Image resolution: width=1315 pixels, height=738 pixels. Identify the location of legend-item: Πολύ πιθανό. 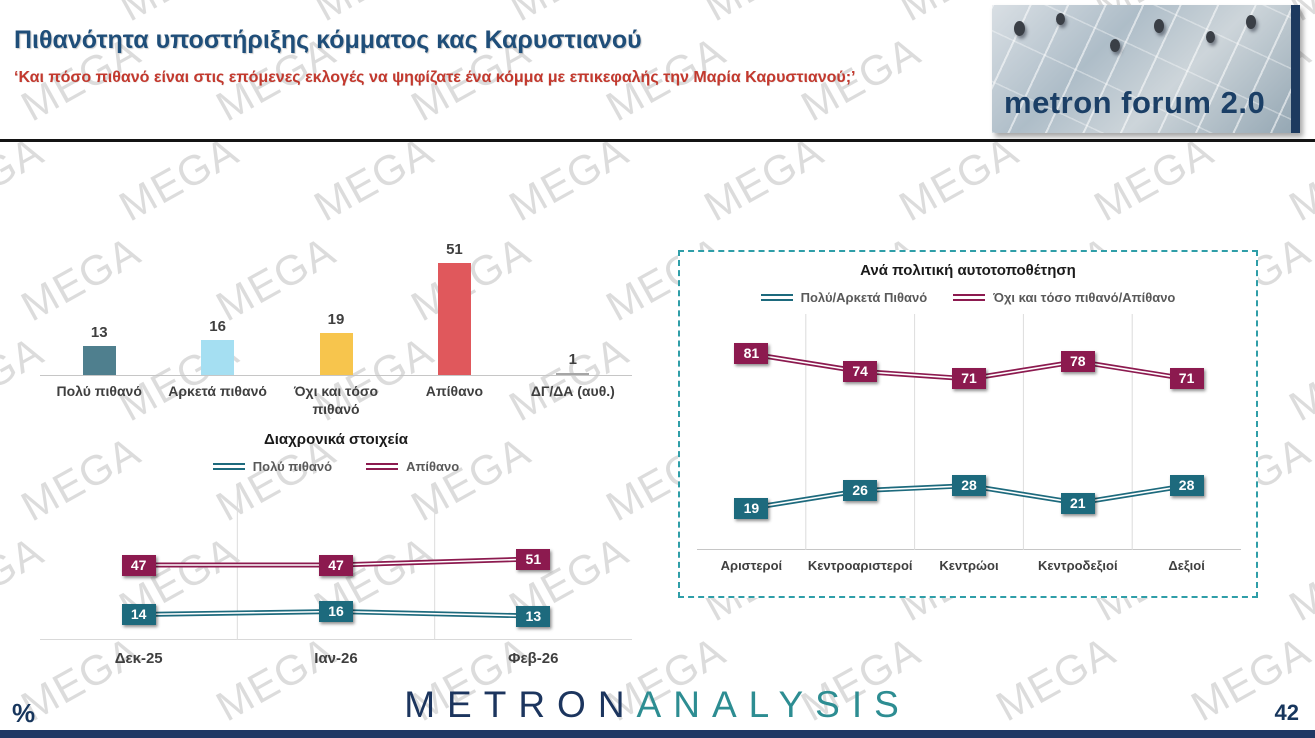
(272, 466).